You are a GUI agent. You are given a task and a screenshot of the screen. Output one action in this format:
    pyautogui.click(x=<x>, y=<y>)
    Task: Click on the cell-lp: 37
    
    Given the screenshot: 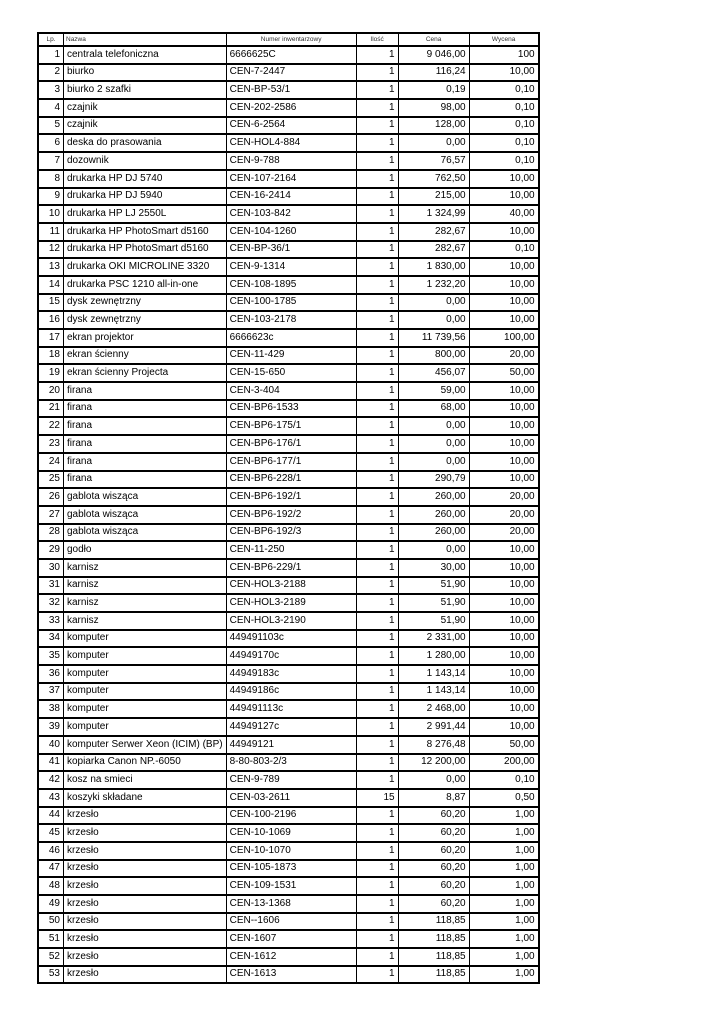 What is the action you would take?
    pyautogui.click(x=51, y=691)
    